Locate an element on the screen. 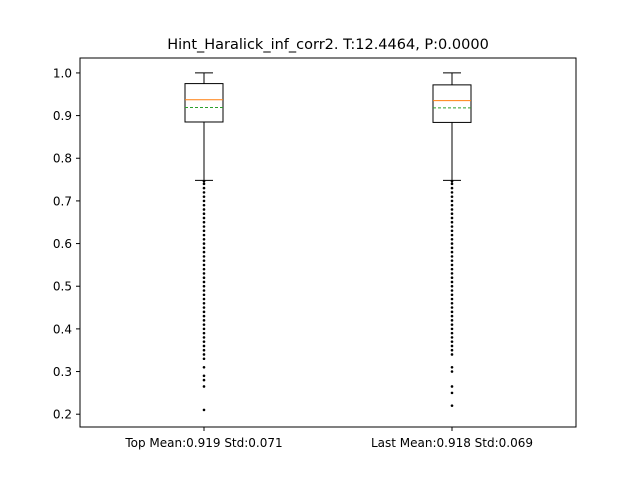 The height and width of the screenshot is (480, 640). y-tick-label: 0.8 is located at coordinates (62, 159).